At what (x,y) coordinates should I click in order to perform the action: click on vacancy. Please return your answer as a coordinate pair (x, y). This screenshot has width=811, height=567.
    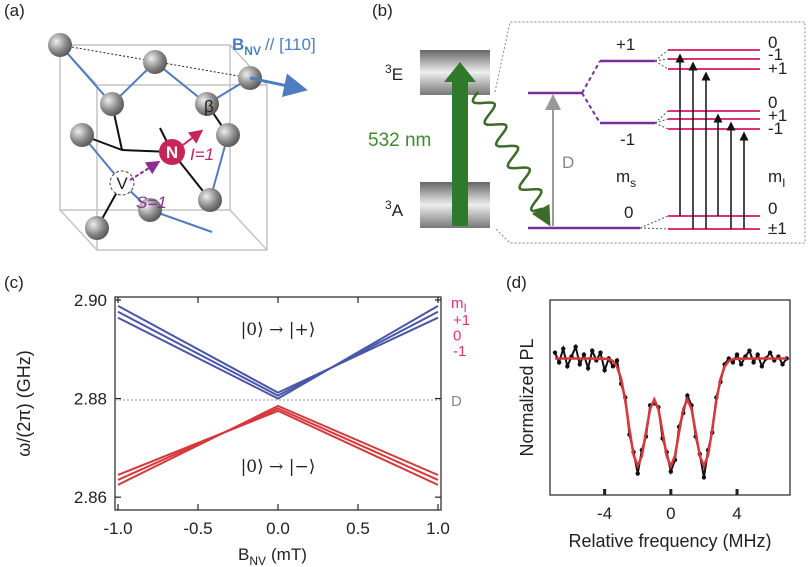
    Looking at the image, I should click on (122, 183).